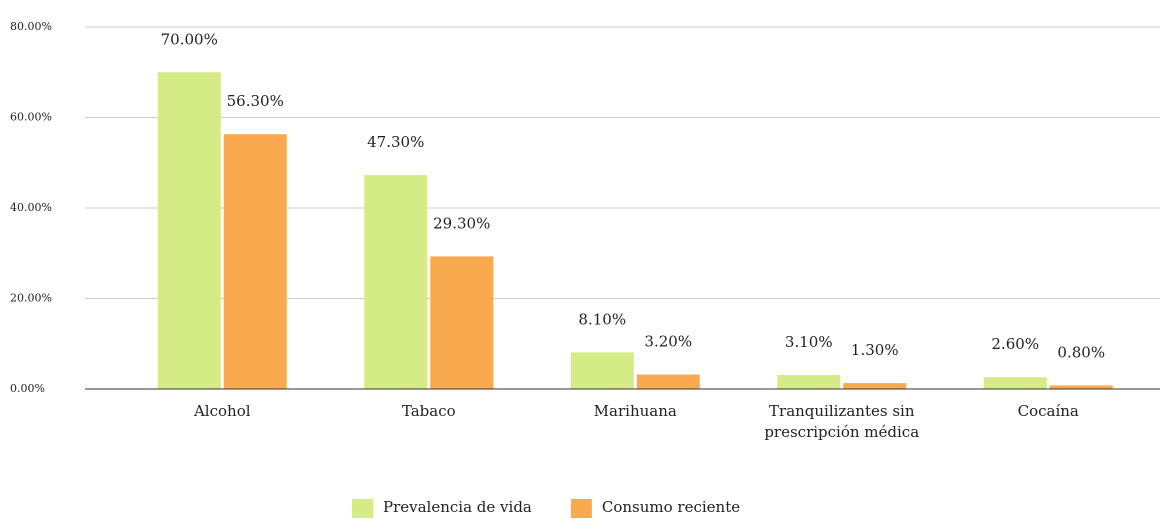 The width and height of the screenshot is (1171, 519). What do you see at coordinates (31, 298) in the screenshot?
I see `y-tick-label: 20.00%` at bounding box center [31, 298].